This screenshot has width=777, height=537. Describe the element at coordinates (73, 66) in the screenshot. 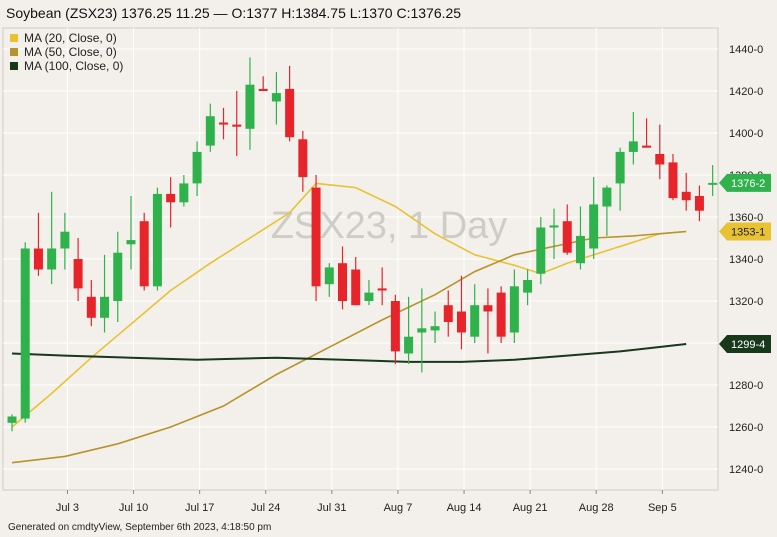

I see `legend-label-ma100: MA (100, Close, 0)` at that location.